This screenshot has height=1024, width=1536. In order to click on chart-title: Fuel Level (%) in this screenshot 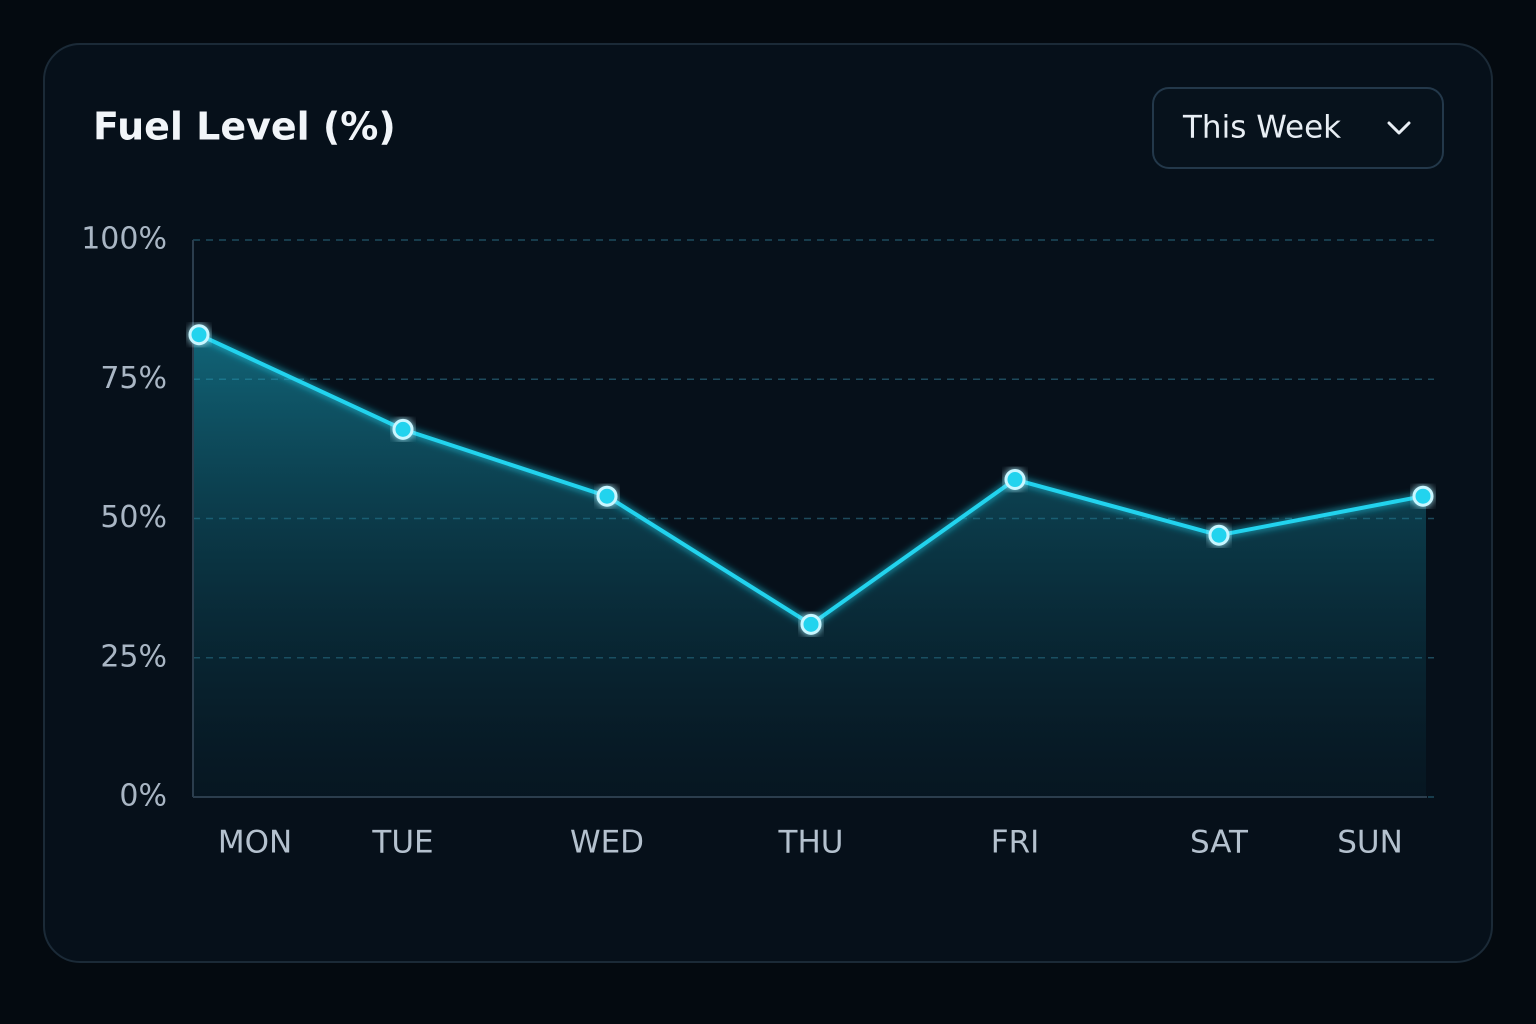, I will do `click(244, 127)`.